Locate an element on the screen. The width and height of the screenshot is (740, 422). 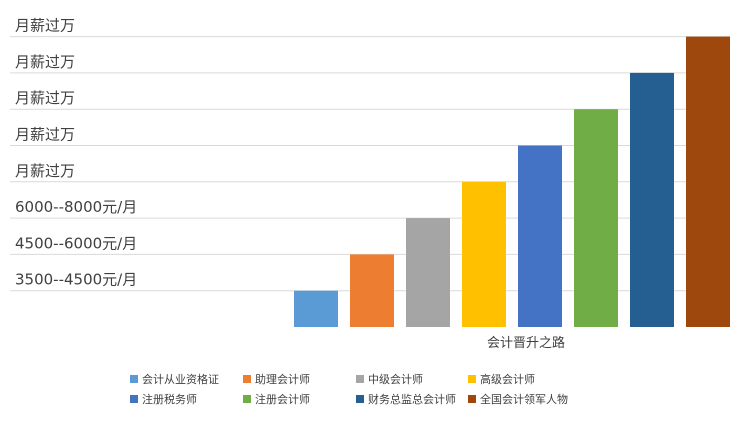
legend-label: 高级会计师 is located at coordinates (507, 379).